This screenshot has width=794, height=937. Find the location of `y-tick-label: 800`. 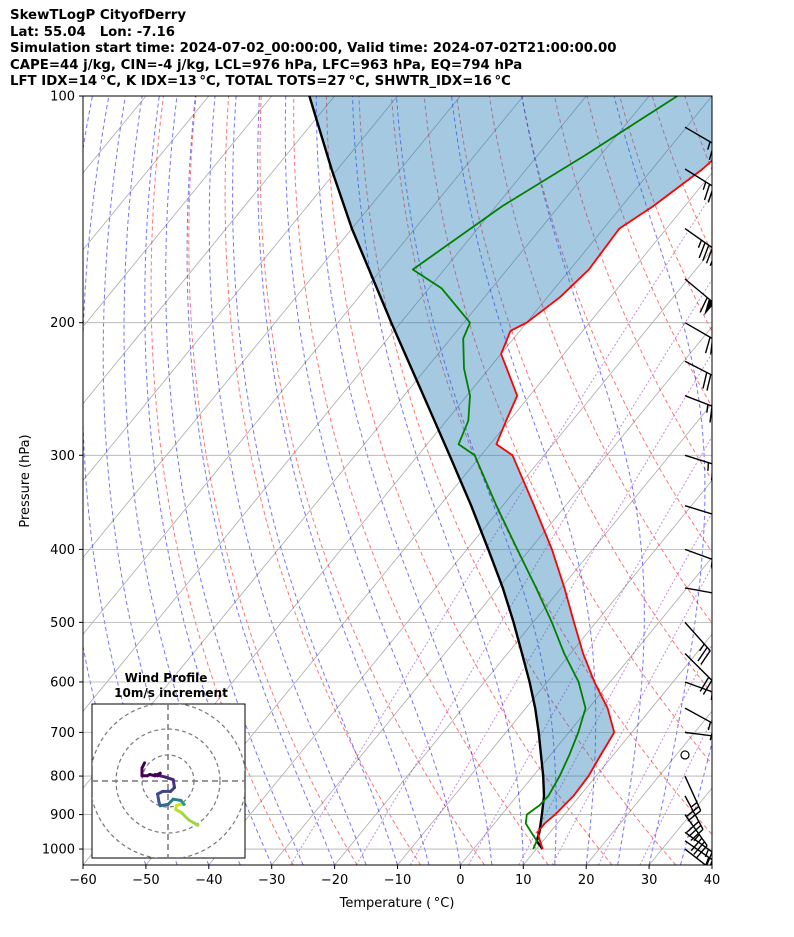

y-tick-label: 800 is located at coordinates (62, 777).